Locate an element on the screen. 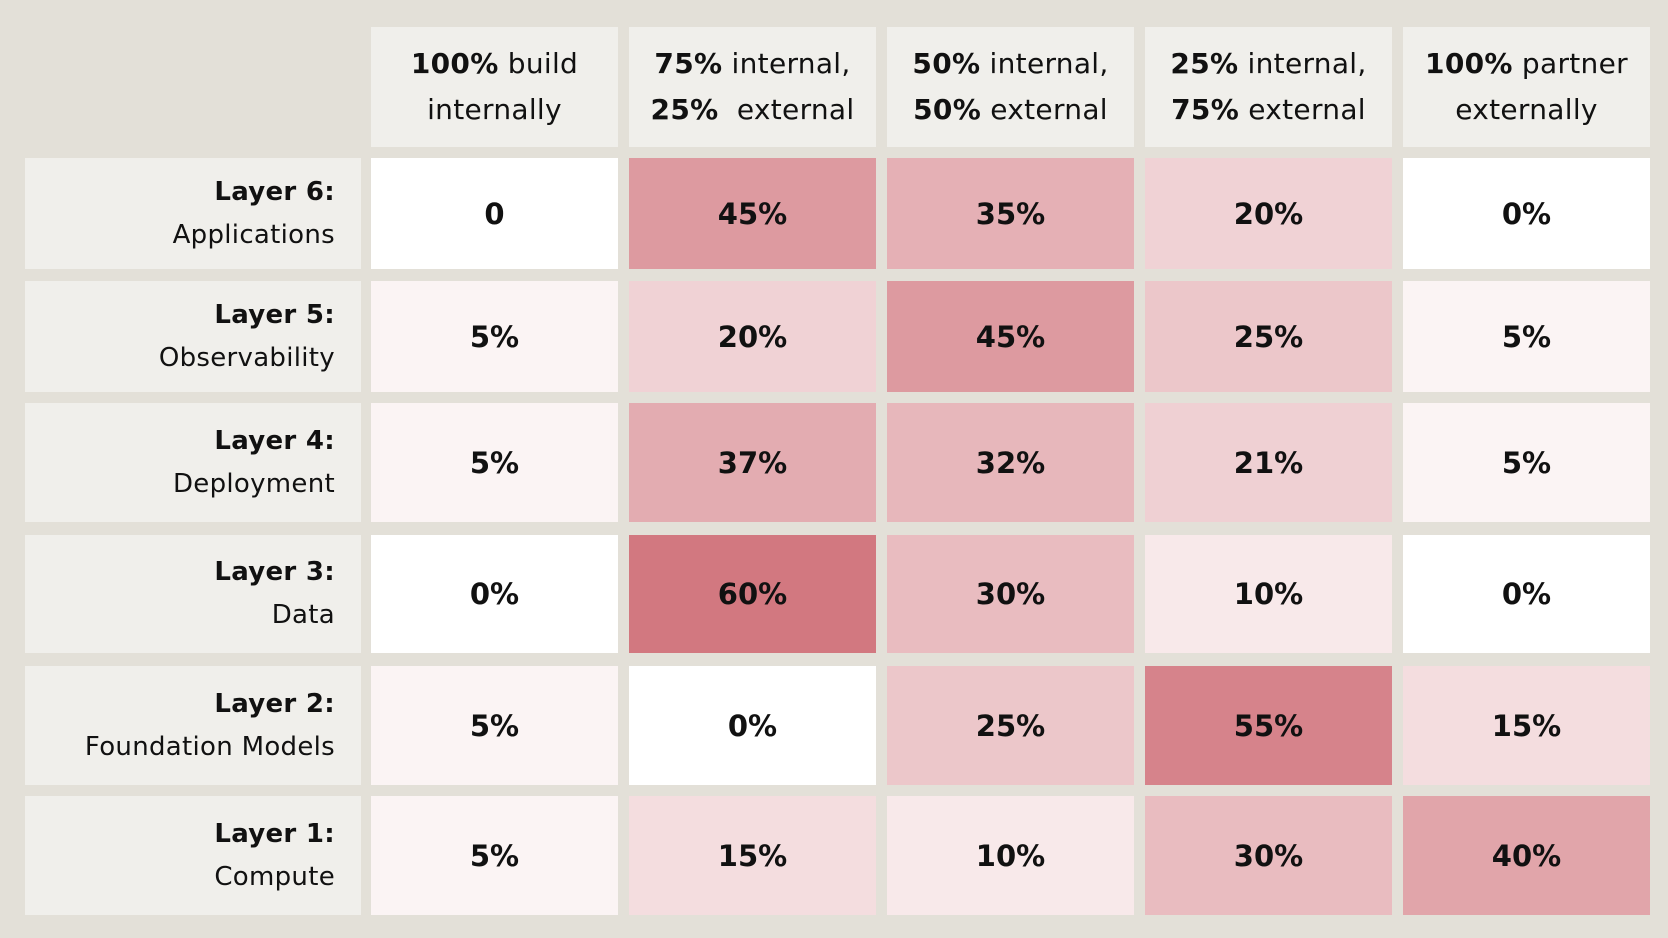 Image resolution: width=1668 pixels, height=938 pixels. column-header-percent: 25% is located at coordinates (684, 109).